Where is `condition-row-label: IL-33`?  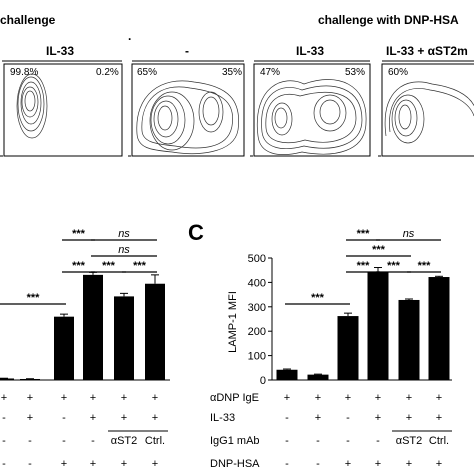
condition-row-label: IL-33 is located at coordinates (222, 418).